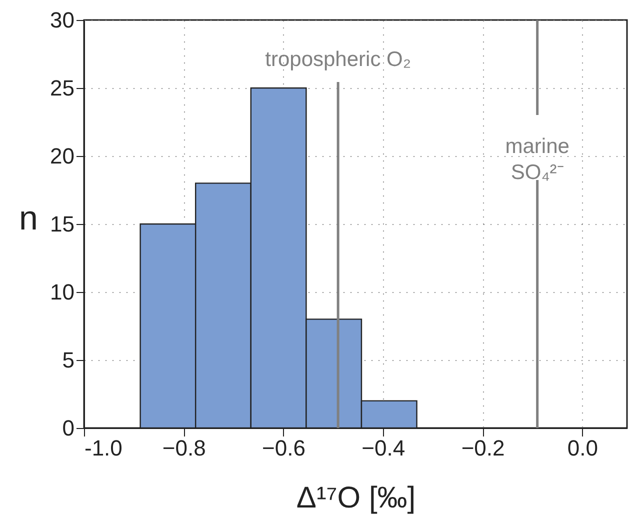 The image size is (633, 524). I want to click on y-tick-label: 25, so click(62, 88).